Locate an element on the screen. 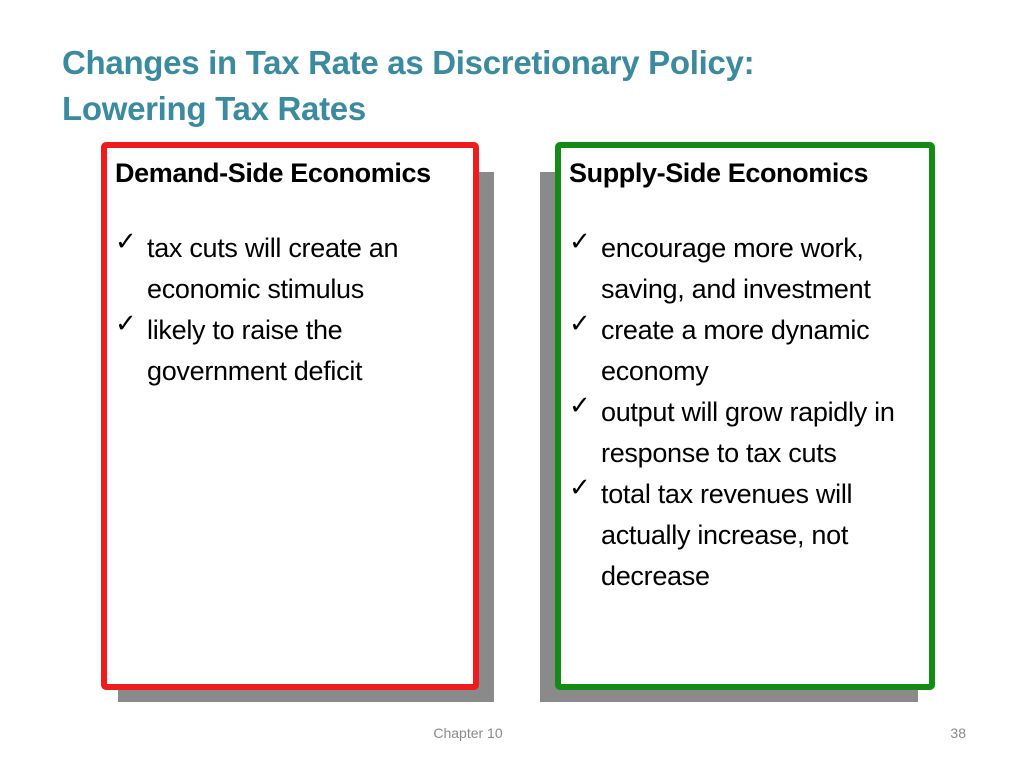 This screenshot has height=768, width=1024. list-item: ✓ create a more dynamic economy is located at coordinates (745, 350).